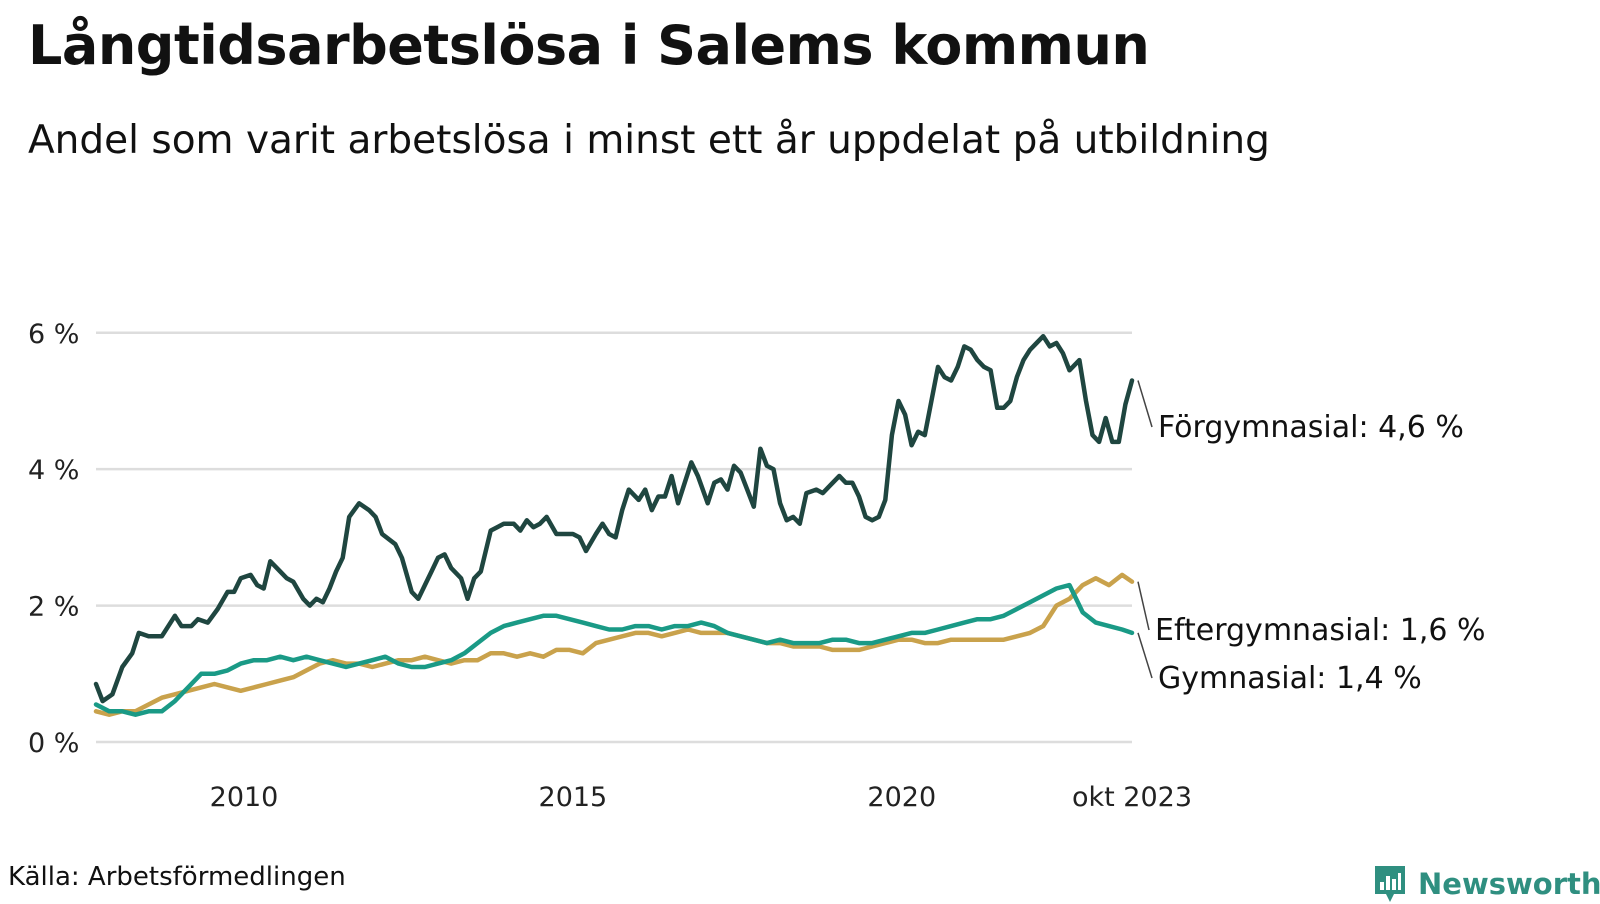 The height and width of the screenshot is (904, 1600). Describe the element at coordinates (1509, 884) in the screenshot. I see `brand-name: Newsworthy` at that location.